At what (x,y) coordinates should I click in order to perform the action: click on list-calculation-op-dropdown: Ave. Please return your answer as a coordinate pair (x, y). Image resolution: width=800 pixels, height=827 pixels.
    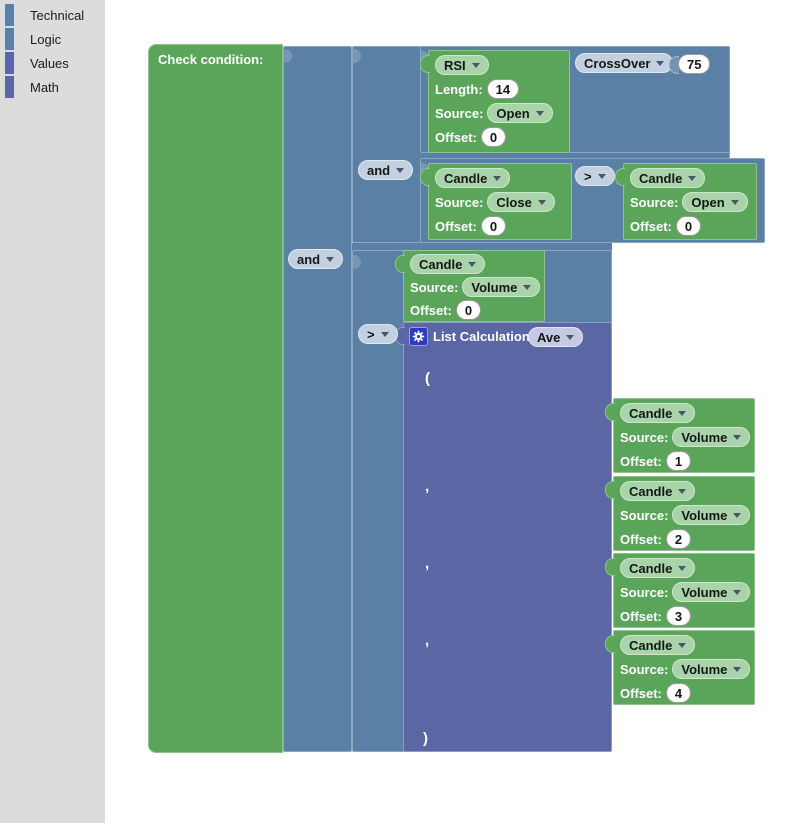
    Looking at the image, I should click on (556, 337).